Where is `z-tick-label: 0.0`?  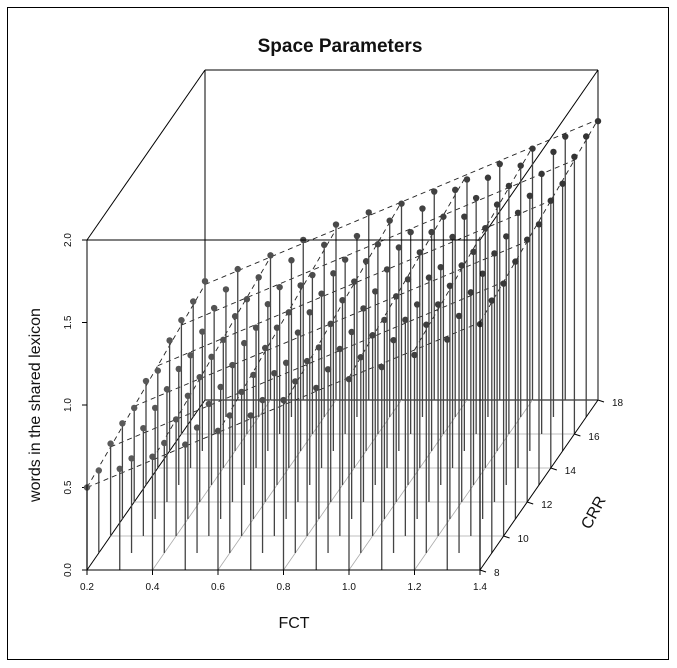
z-tick-label: 0.0 is located at coordinates (68, 570).